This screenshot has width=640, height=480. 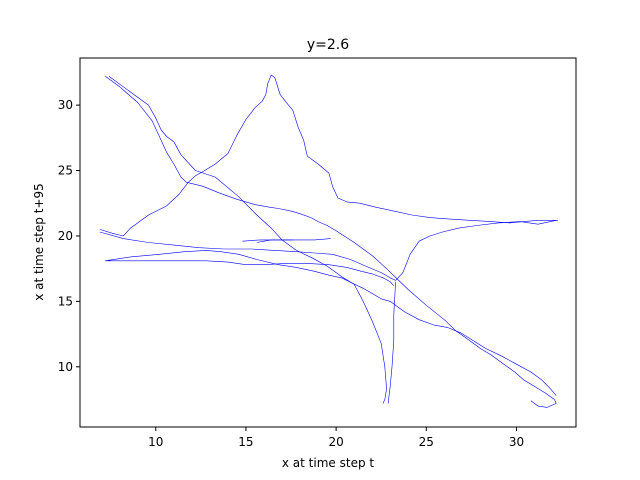 I want to click on y-tick-label: 30, so click(x=65, y=105).